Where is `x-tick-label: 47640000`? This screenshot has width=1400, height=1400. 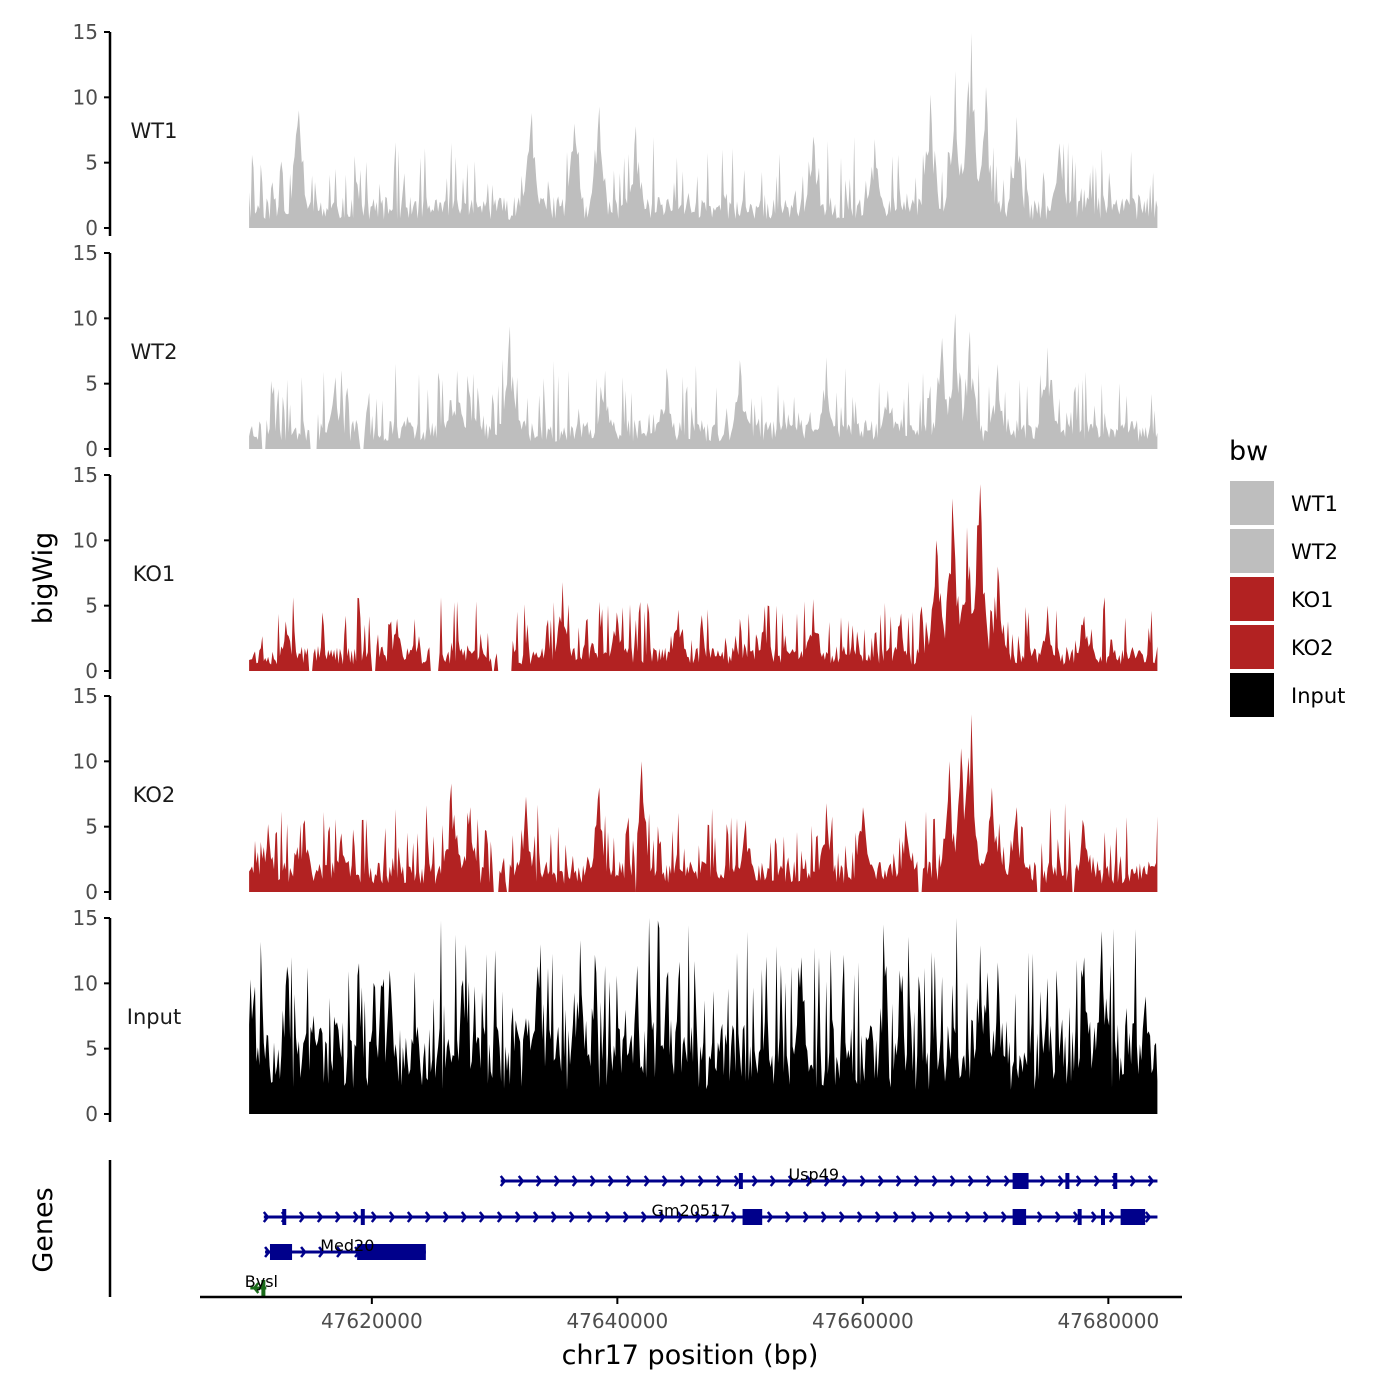 x-tick-label: 47640000 is located at coordinates (617, 1321).